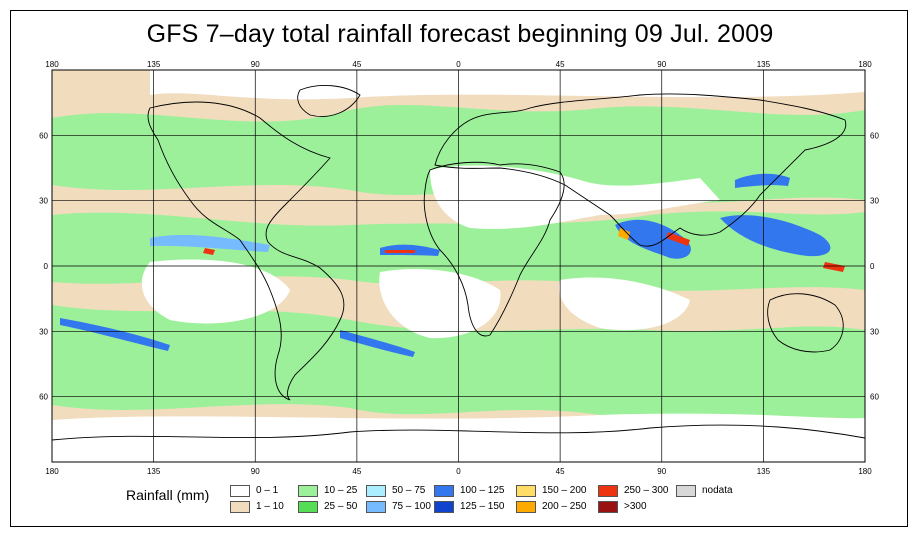 Image resolution: width=920 pixels, height=539 pixels. Describe the element at coordinates (564, 506) in the screenshot. I see `legend-text: 200 – 250` at that location.